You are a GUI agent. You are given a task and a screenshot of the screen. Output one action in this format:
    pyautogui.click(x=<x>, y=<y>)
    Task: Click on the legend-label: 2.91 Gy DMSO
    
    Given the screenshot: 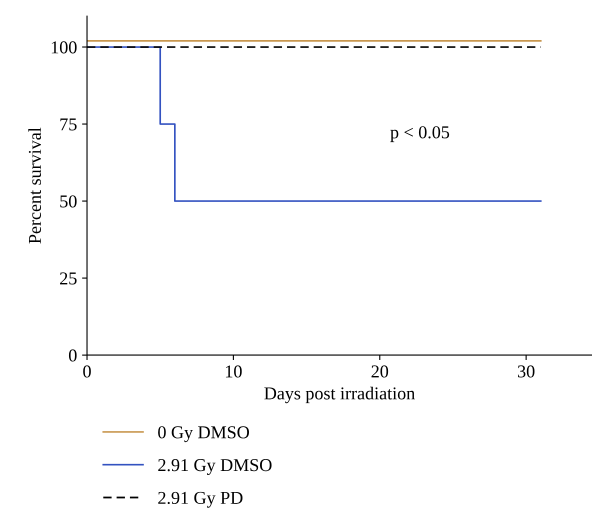 What is the action you would take?
    pyautogui.click(x=215, y=467)
    